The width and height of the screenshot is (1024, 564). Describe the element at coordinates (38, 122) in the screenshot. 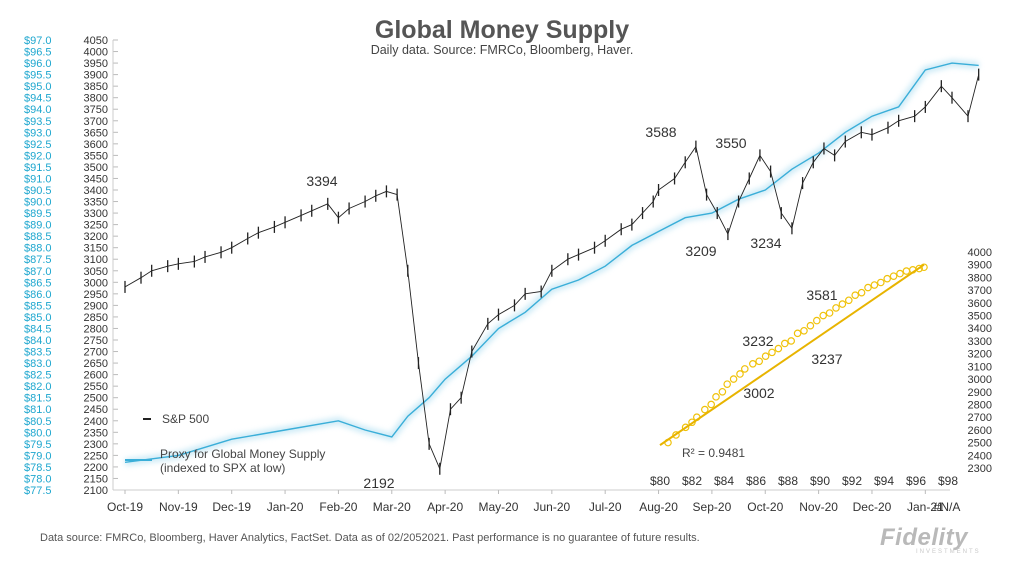

I see `y-left-tick-label: $93.5` at that location.